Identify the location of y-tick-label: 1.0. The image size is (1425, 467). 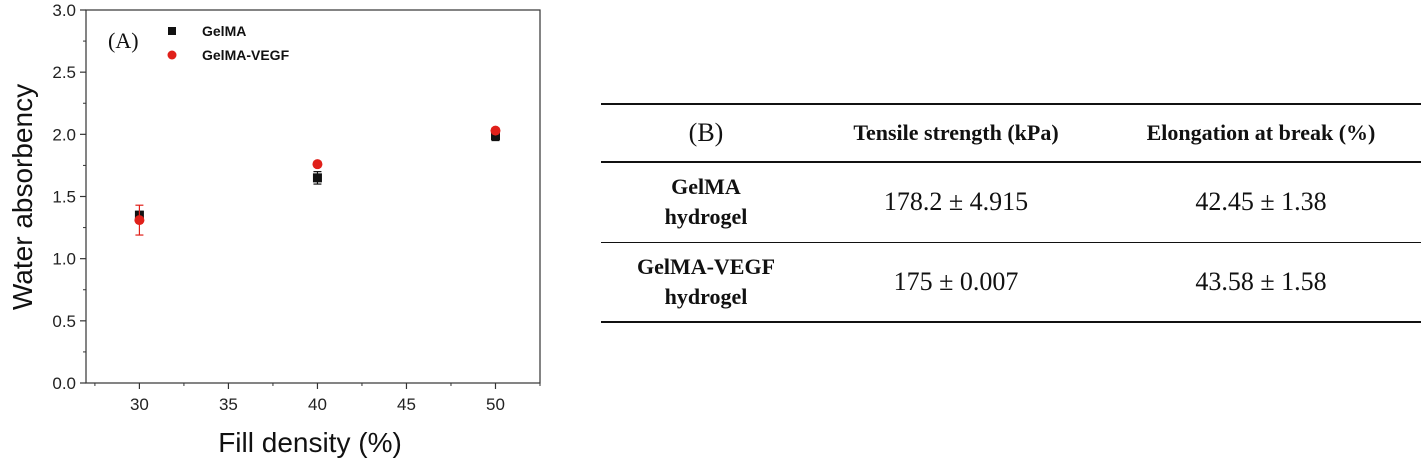
(64, 259).